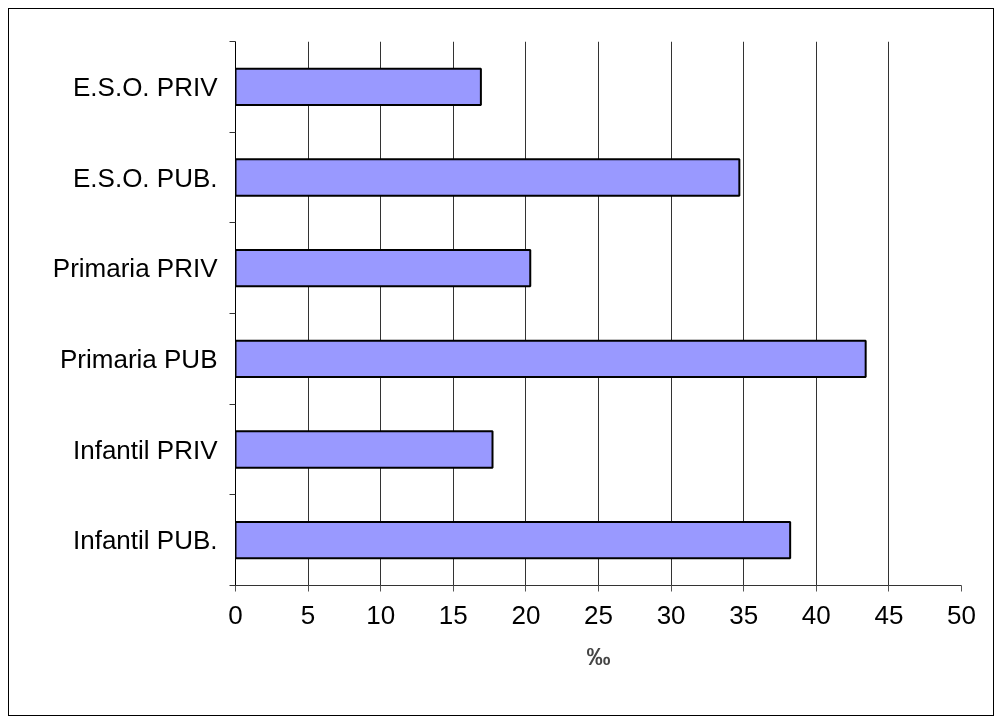 The image size is (1003, 724). What do you see at coordinates (816, 614) in the screenshot?
I see `x-tick-label: 40` at bounding box center [816, 614].